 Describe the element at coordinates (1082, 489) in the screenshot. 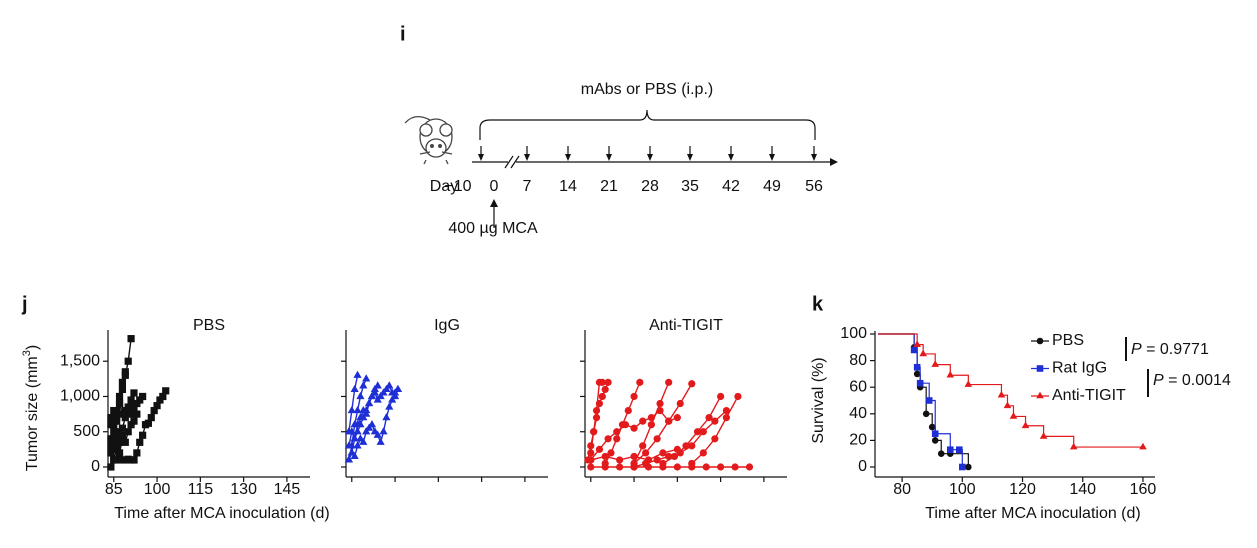

I see `x-tick-label: 140` at that location.